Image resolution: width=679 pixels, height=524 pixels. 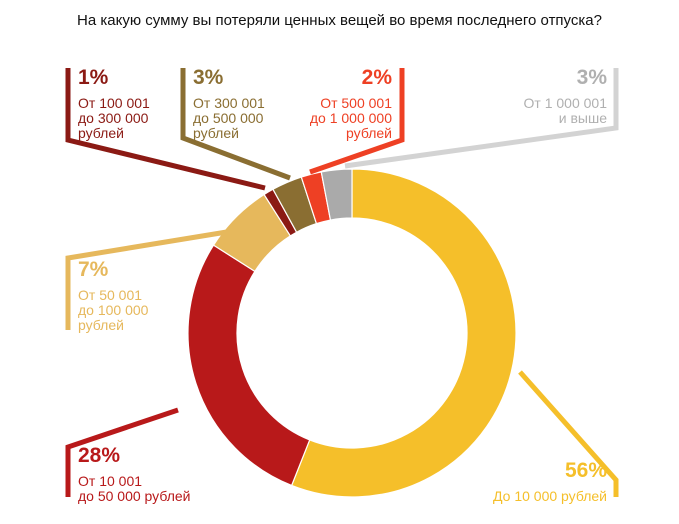 What do you see at coordinates (550, 481) in the screenshot?
I see `label-slice-0: 56% До 10 000 рублей` at bounding box center [550, 481].